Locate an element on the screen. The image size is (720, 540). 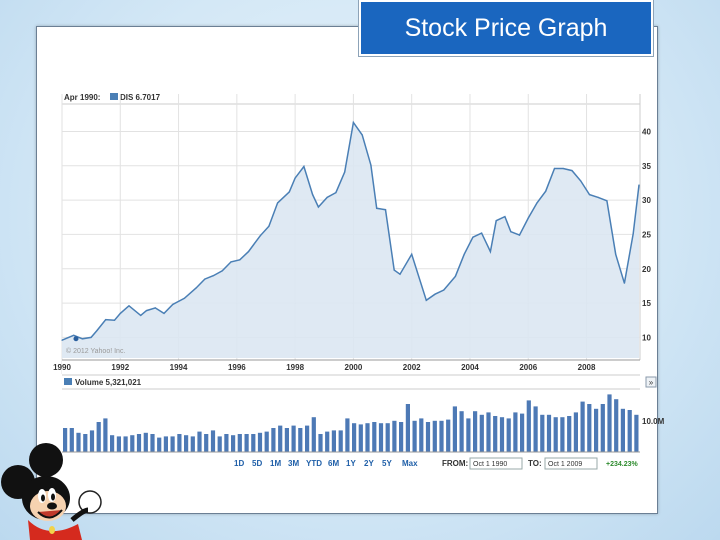
volume-legend: Volume 5,321,021 is located at coordinates (351, 382).